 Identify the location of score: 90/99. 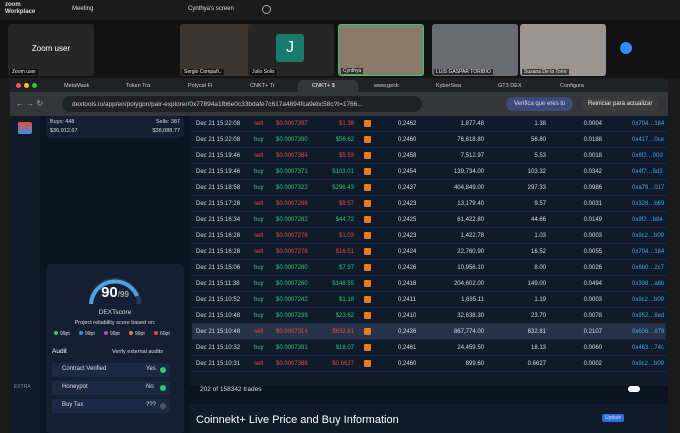
(115, 292).